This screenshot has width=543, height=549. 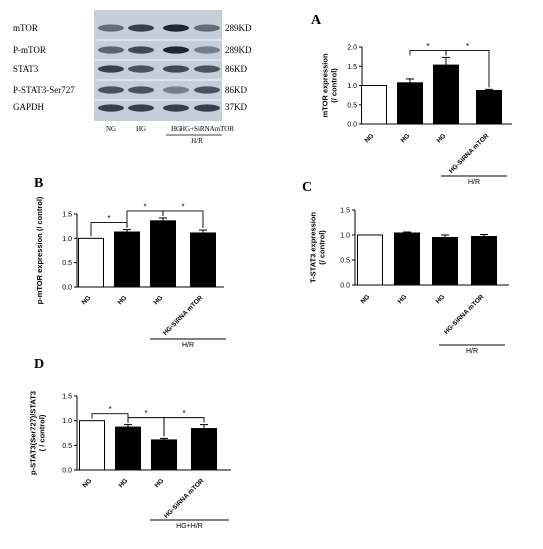 What do you see at coordinates (189, 526) in the screenshot?
I see `group-label: HG+H/R` at bounding box center [189, 526].